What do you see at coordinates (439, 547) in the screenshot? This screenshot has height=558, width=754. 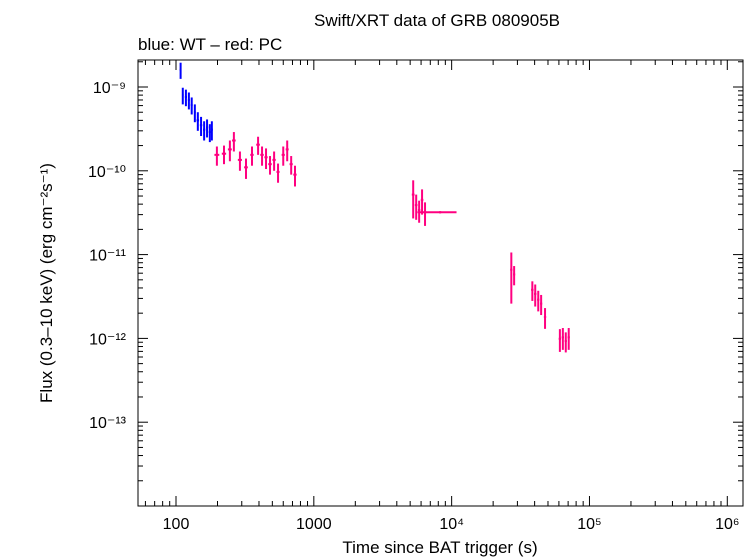 I see `x-axis-label: Time since BAT trigger (s)` at bounding box center [439, 547].